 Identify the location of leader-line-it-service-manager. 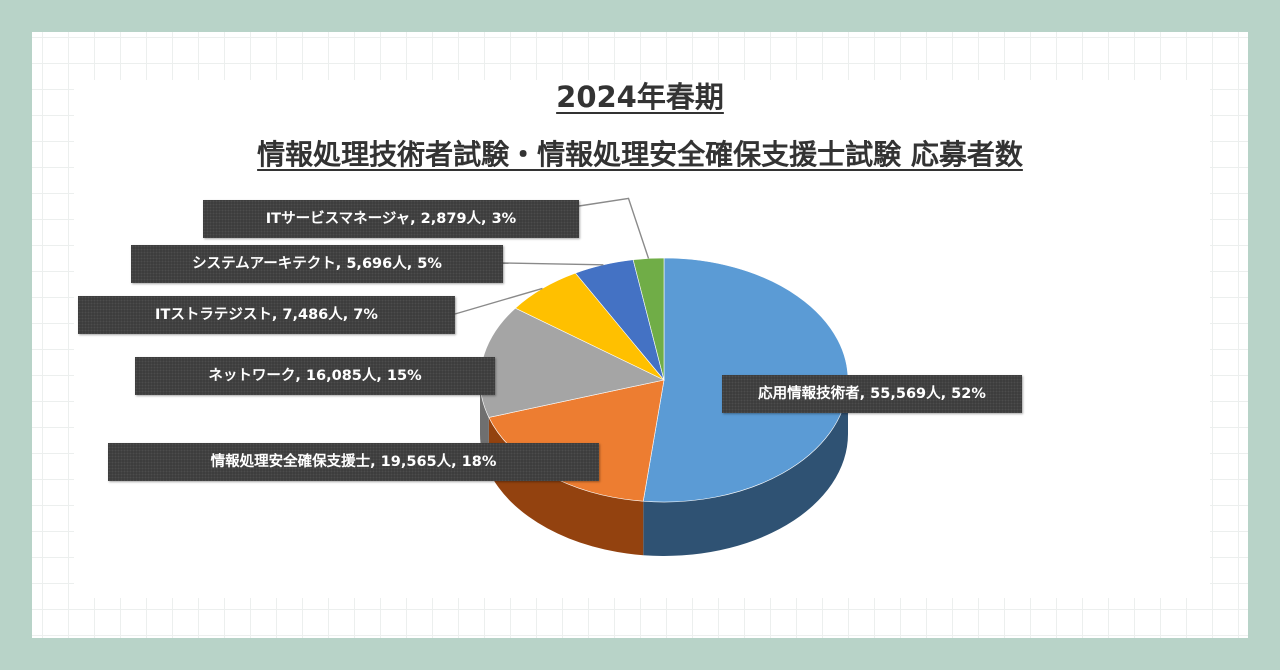
(614, 228).